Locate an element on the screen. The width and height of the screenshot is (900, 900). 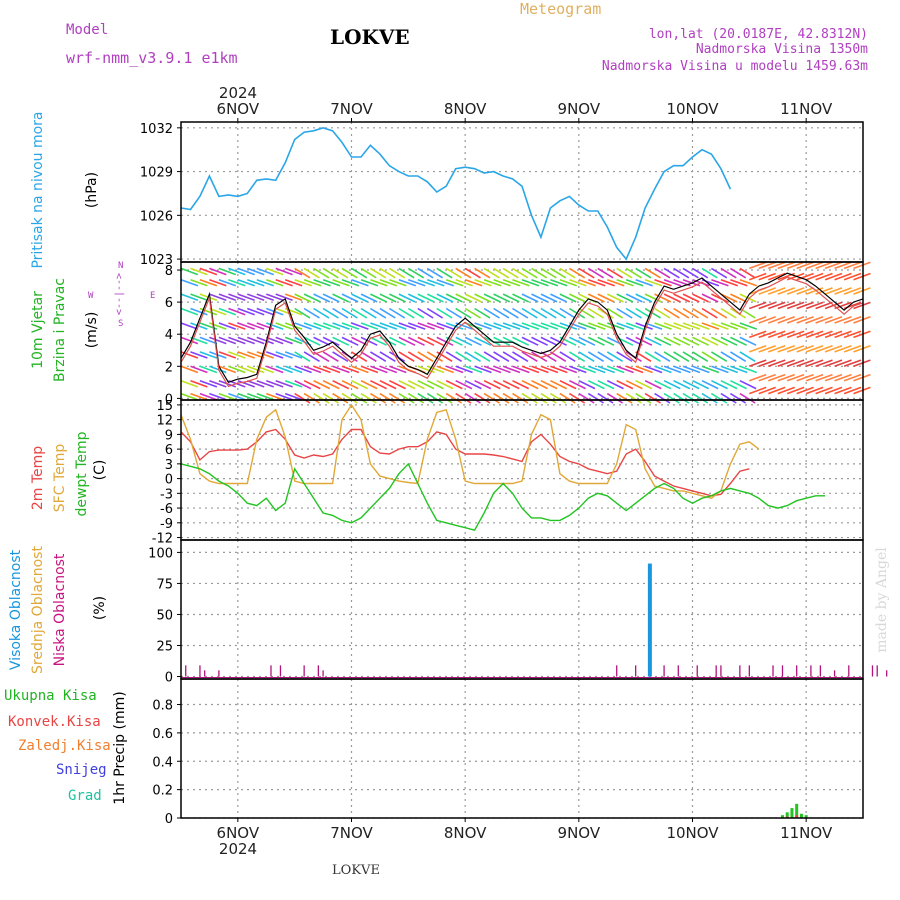
day-label-top: 11NOV is located at coordinates (806, 109).